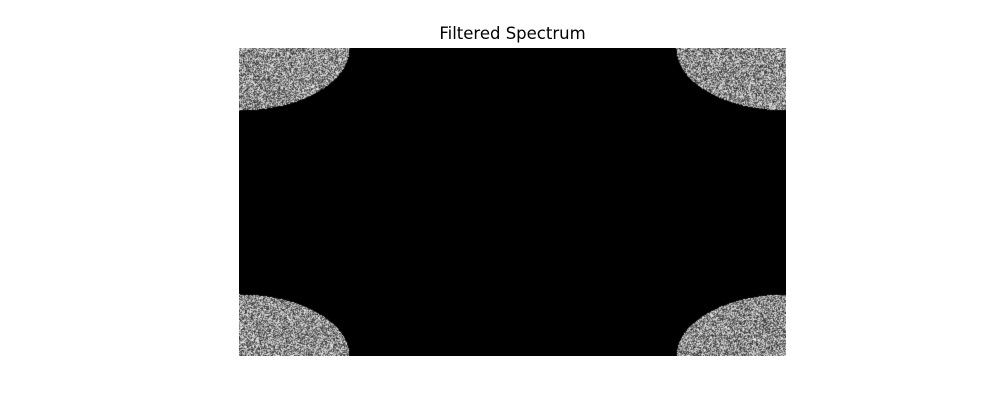 The image size is (1000, 400). Describe the element at coordinates (512, 33) in the screenshot. I see `figure-title: Filtered Spectrum` at that location.